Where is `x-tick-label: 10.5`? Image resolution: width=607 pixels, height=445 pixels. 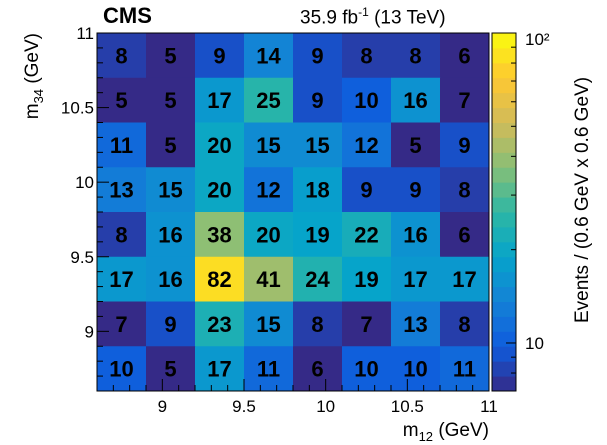 x-tick-label: 10.5 is located at coordinates (407, 406).